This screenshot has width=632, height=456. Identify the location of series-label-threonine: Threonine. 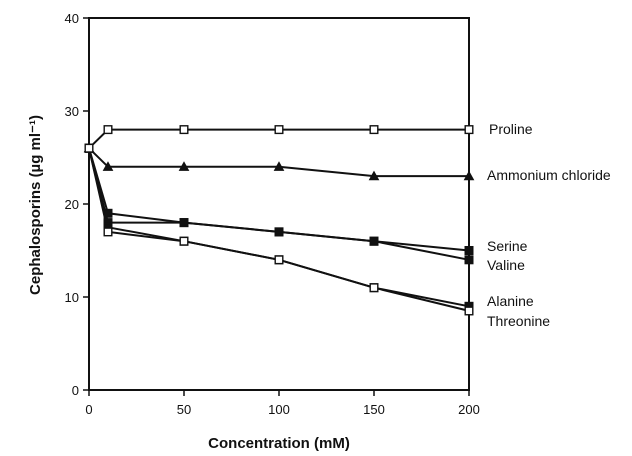
(518, 321).